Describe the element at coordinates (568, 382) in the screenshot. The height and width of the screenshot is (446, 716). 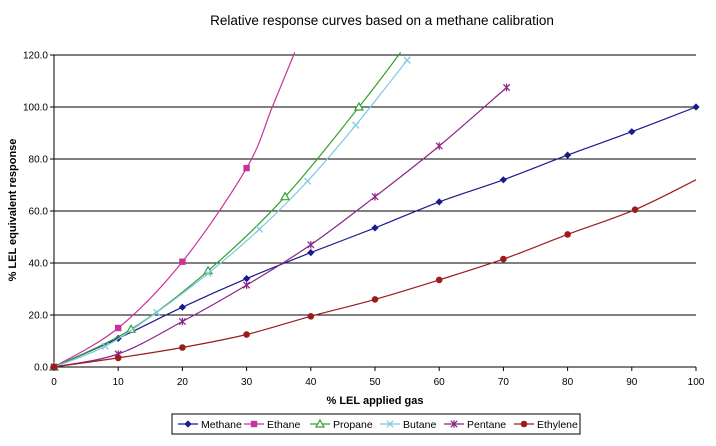
I see `x-tick-label: 80` at that location.